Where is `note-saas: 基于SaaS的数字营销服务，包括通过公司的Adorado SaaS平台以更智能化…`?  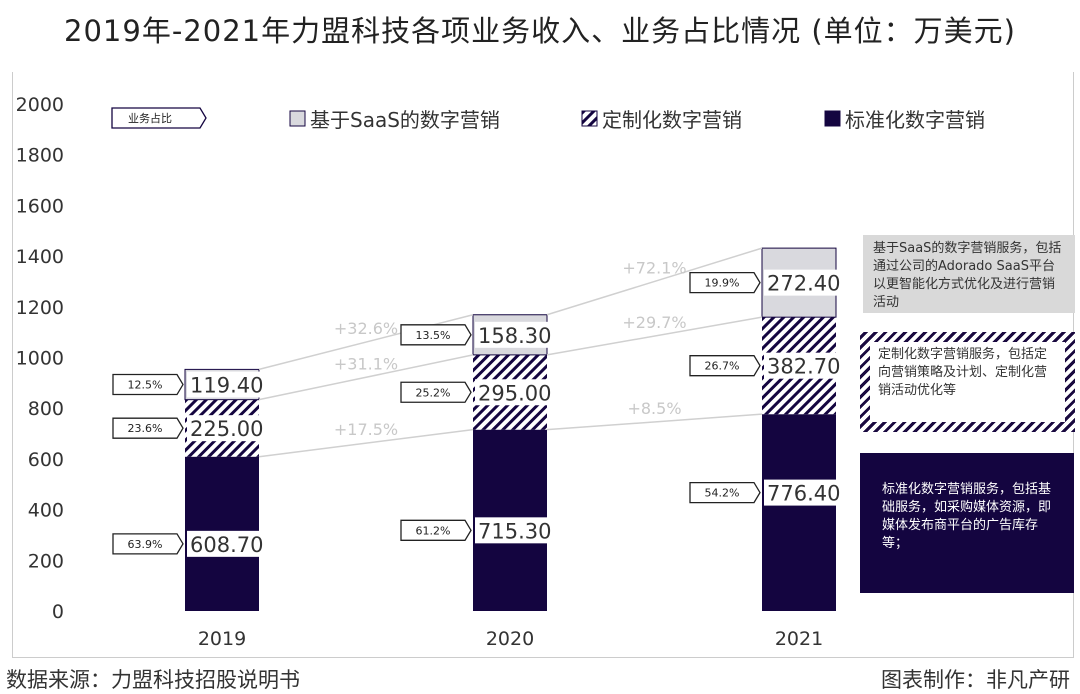
note-saas: 基于SaaS的数字营销服务，包括通过公司的Adorado SaaS平台以更智能化… is located at coordinates (969, 274).